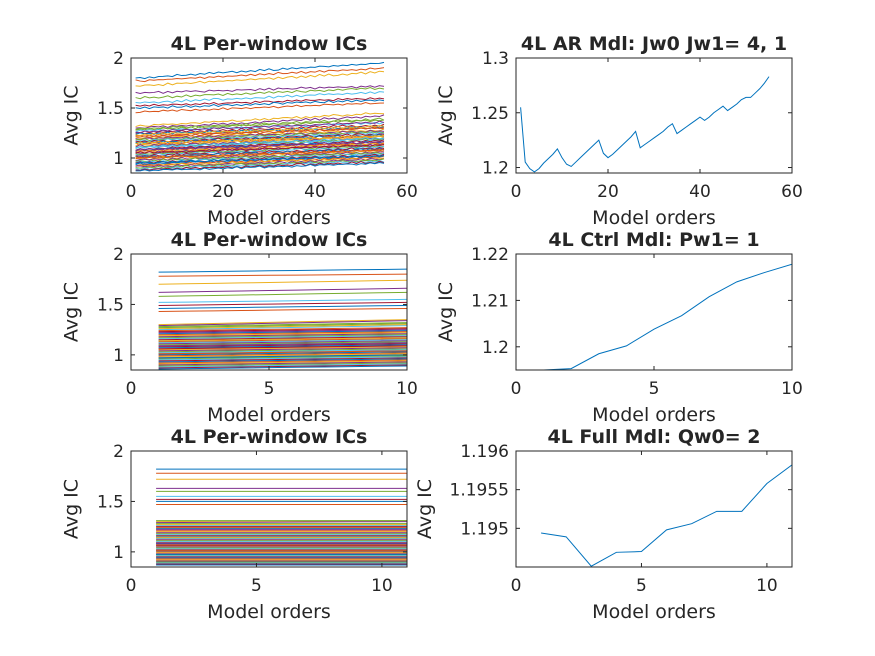 The height and width of the screenshot is (656, 875). I want to click on y-tick-label: 1.195, so click(484, 529).